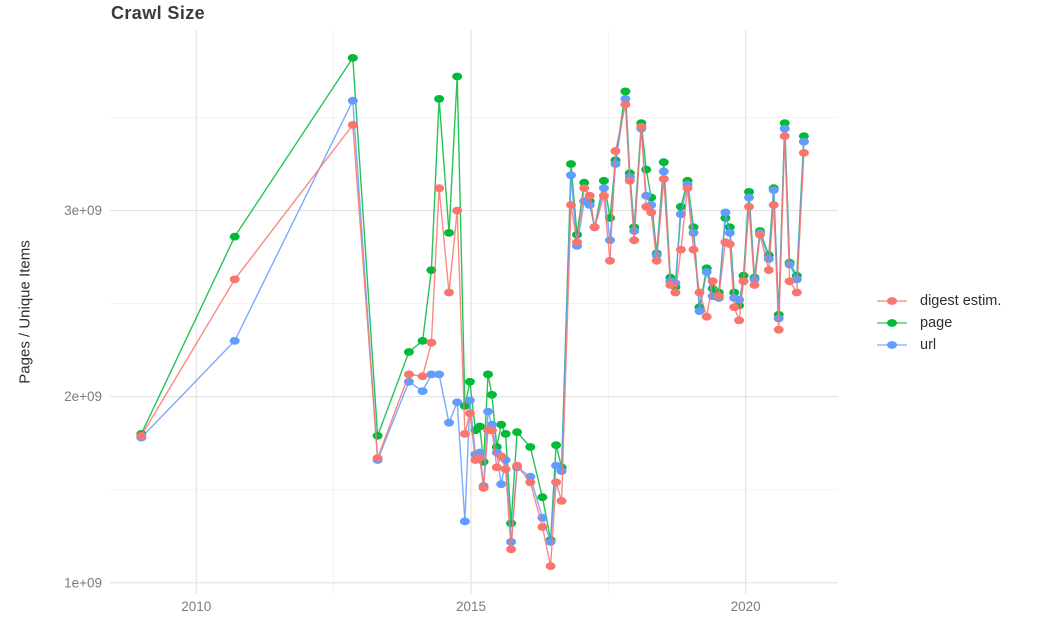 This screenshot has width=1059, height=639. I want to click on legend-item-url: url, so click(938, 345).